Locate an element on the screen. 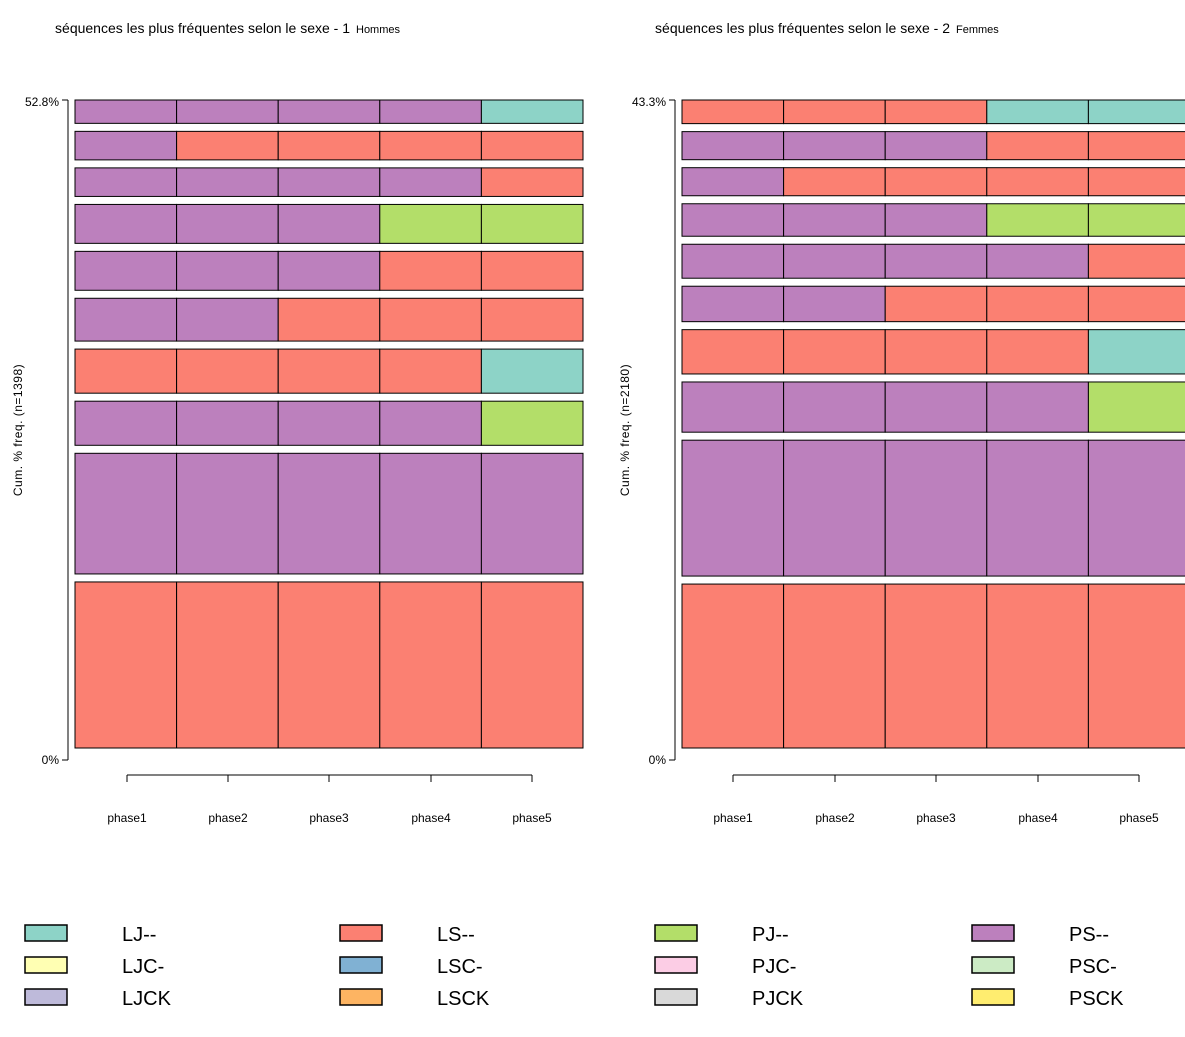 This screenshot has width=1185, height=1037. legend-swatch-PJ is located at coordinates (676, 933).